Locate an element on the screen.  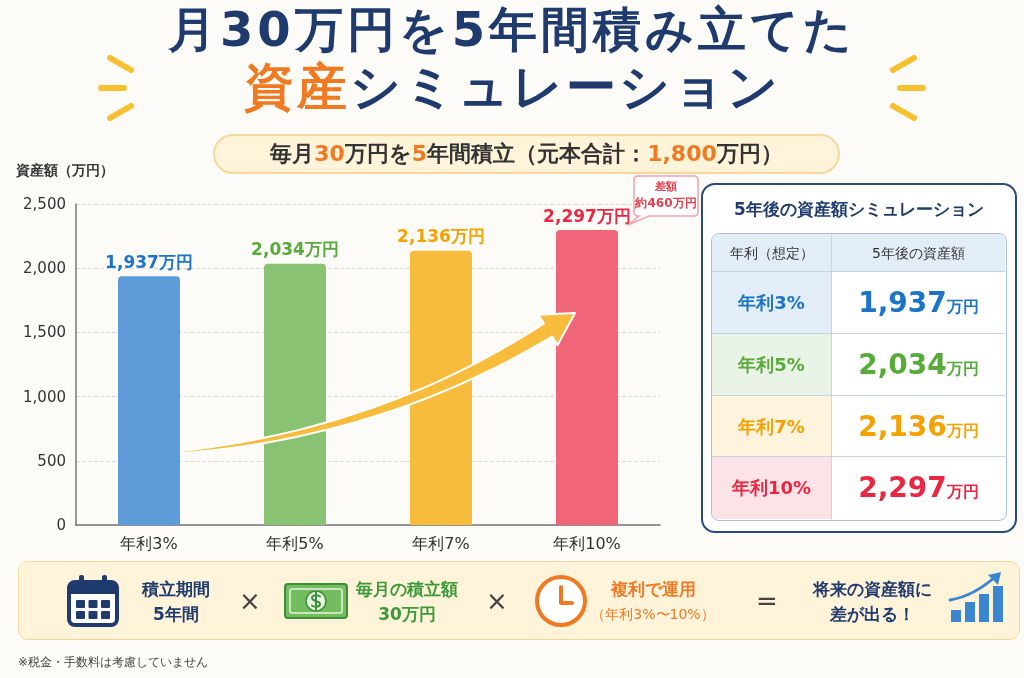
text: （年利3%〜10%） is located at coordinates (653, 614).